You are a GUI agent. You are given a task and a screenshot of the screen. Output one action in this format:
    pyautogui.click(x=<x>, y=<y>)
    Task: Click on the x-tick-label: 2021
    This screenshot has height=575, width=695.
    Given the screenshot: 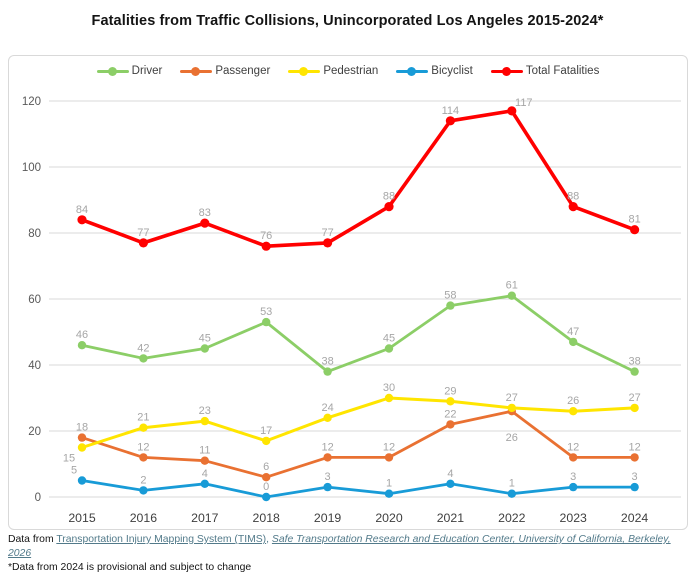 What is the action you would take?
    pyautogui.click(x=451, y=518)
    